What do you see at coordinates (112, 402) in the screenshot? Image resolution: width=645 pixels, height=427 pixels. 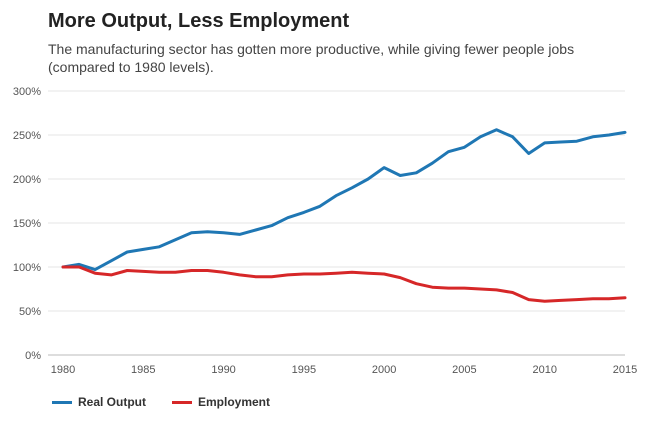 I see `legend-label-real-output: Real Output` at bounding box center [112, 402].